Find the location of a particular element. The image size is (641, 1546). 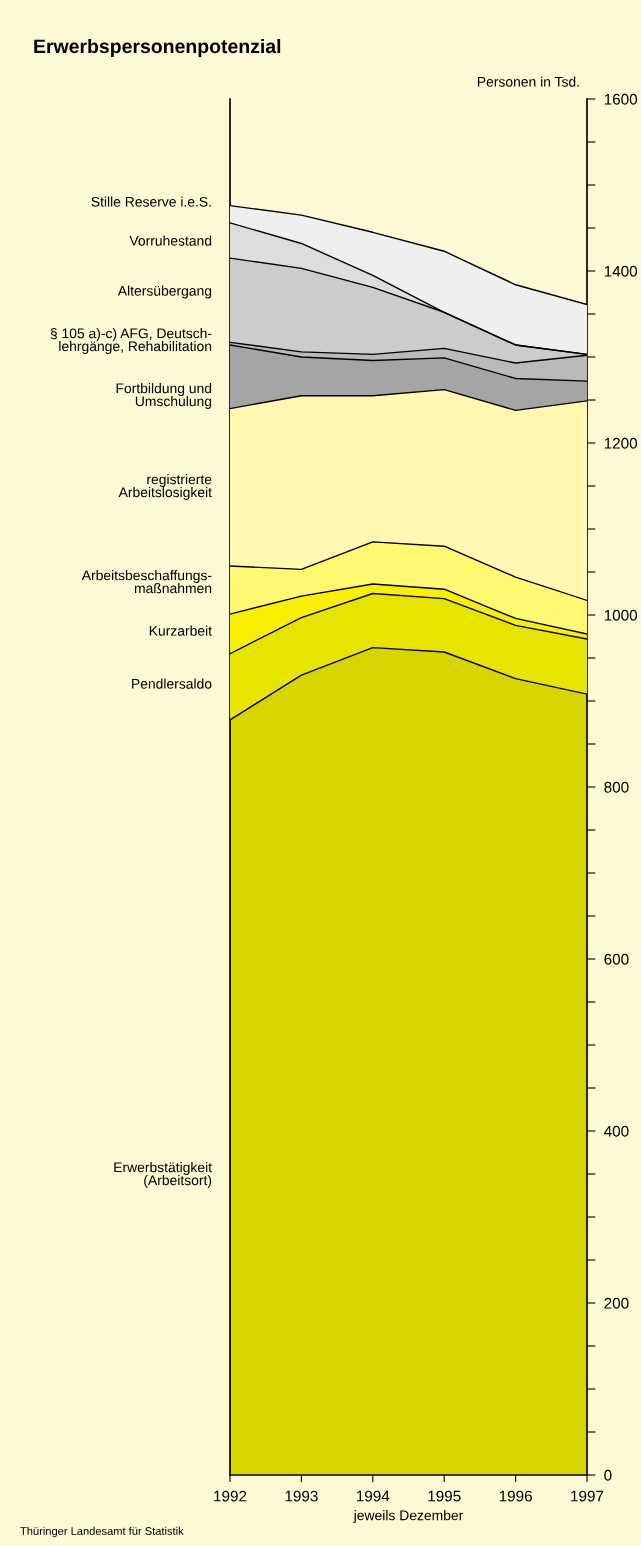

x-axis-title: jeweils Dezember is located at coordinates (408, 1517).